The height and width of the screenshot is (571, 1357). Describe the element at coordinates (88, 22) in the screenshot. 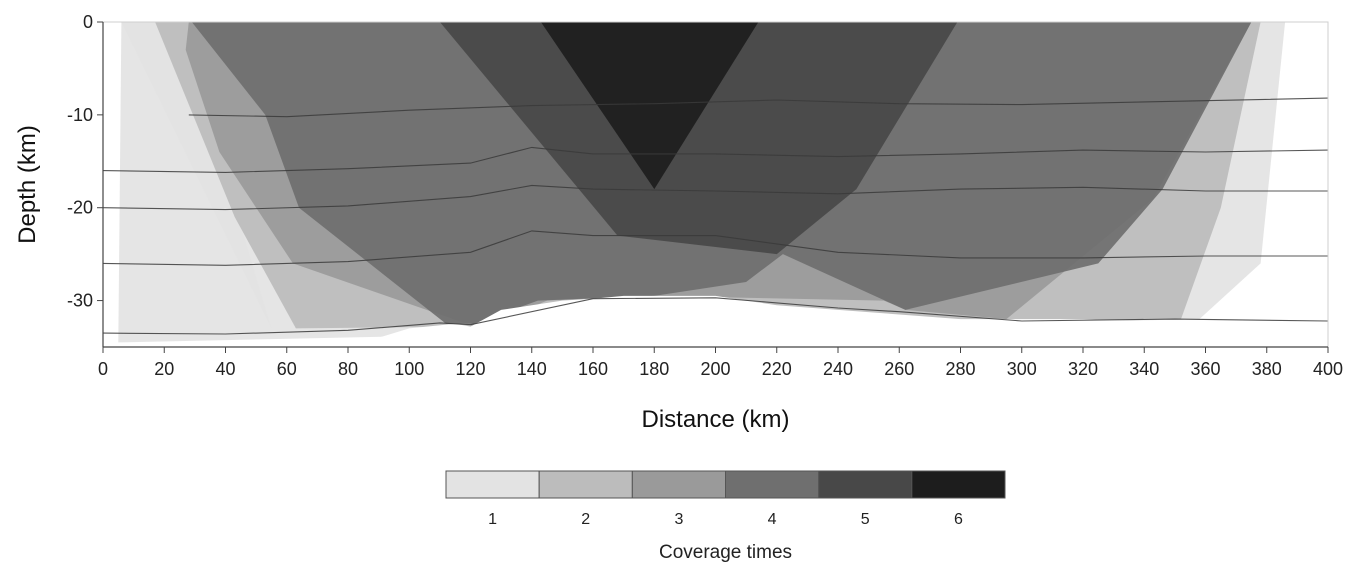

I see `y-tick-label: 0` at that location.